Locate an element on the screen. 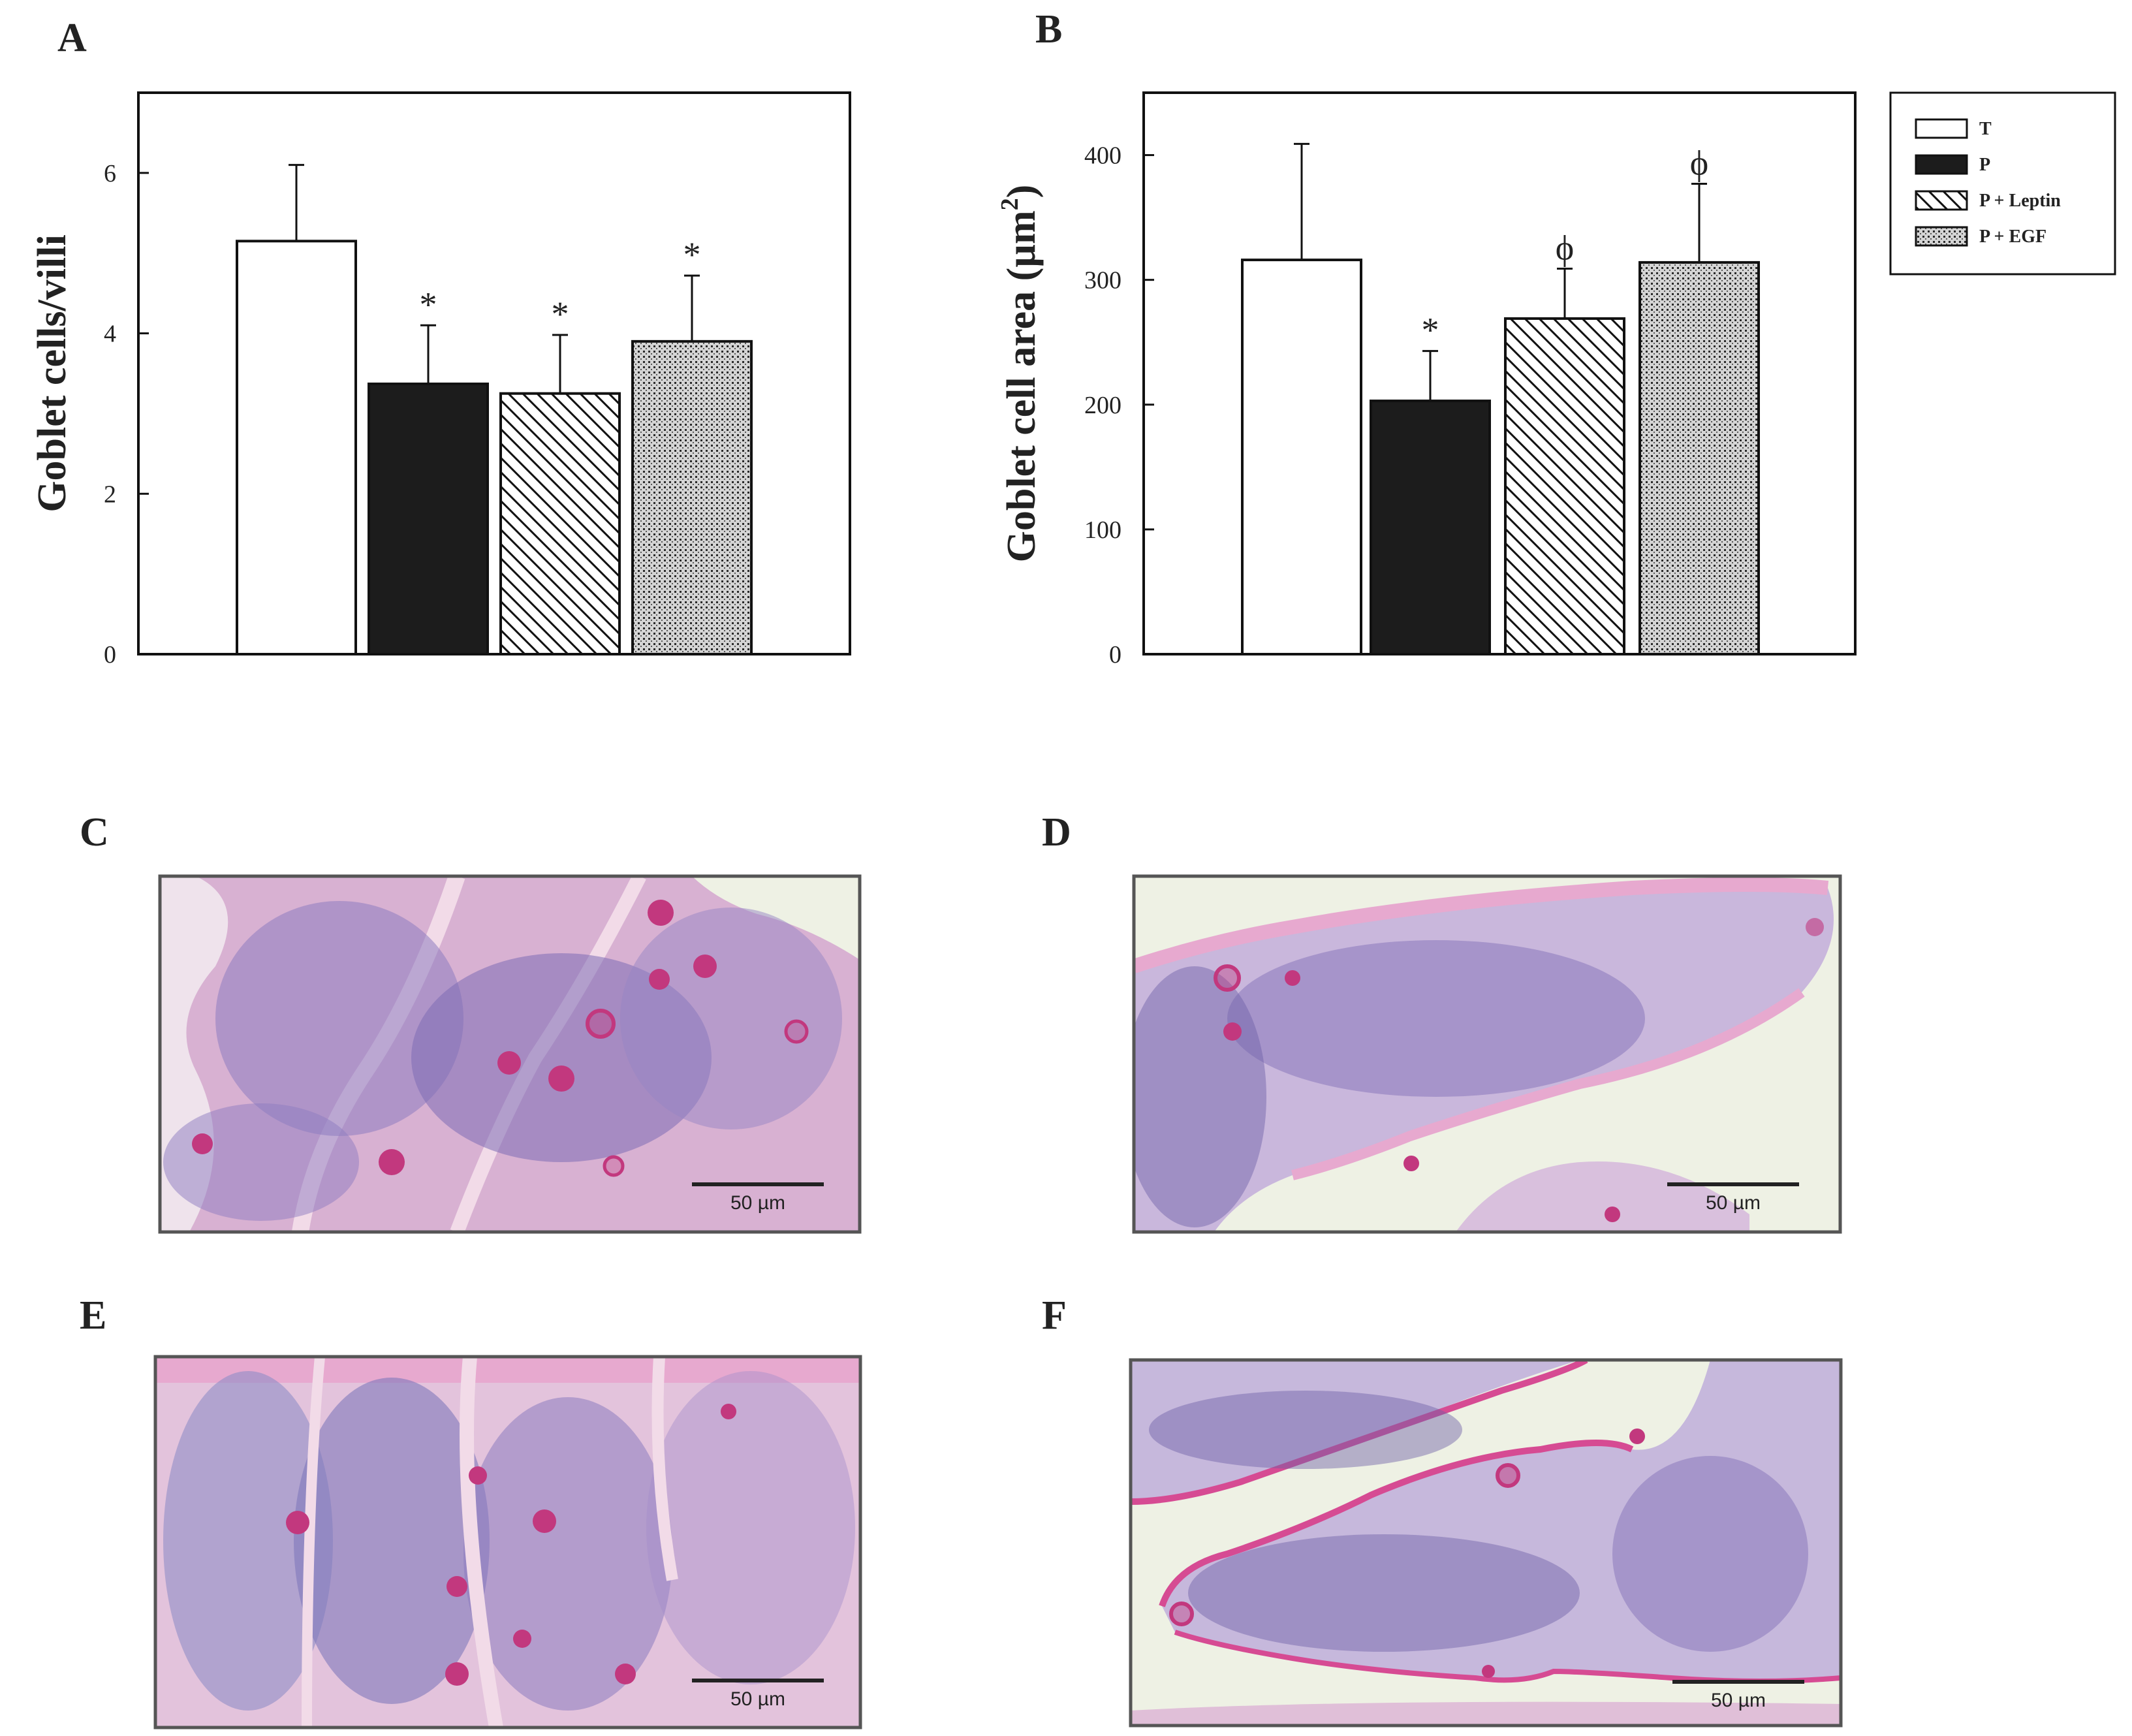  micrograph-d-frame is located at coordinates (1487, 1054).